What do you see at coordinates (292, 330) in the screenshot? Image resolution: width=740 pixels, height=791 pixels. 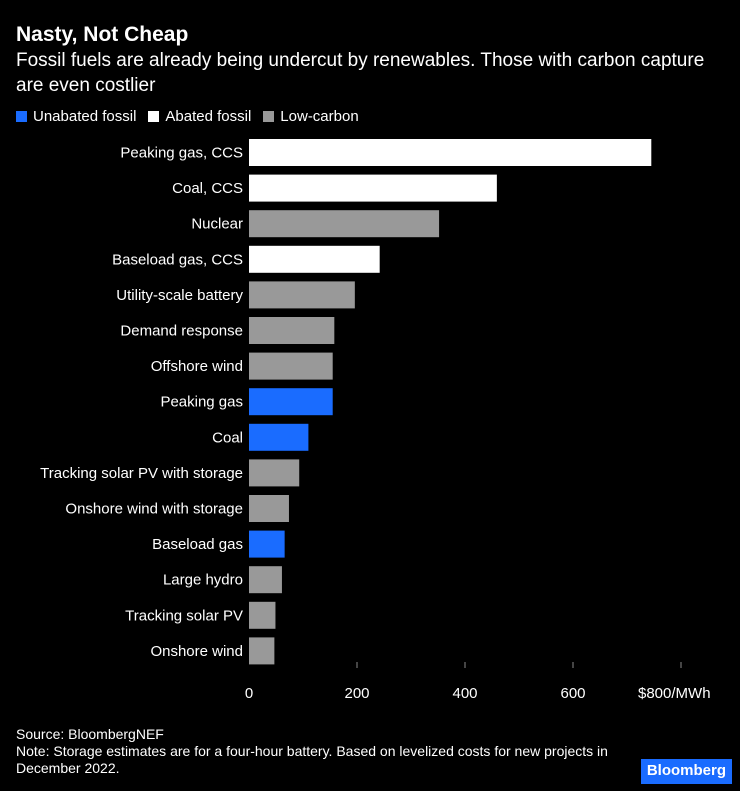 I see `bar-demand-response` at bounding box center [292, 330].